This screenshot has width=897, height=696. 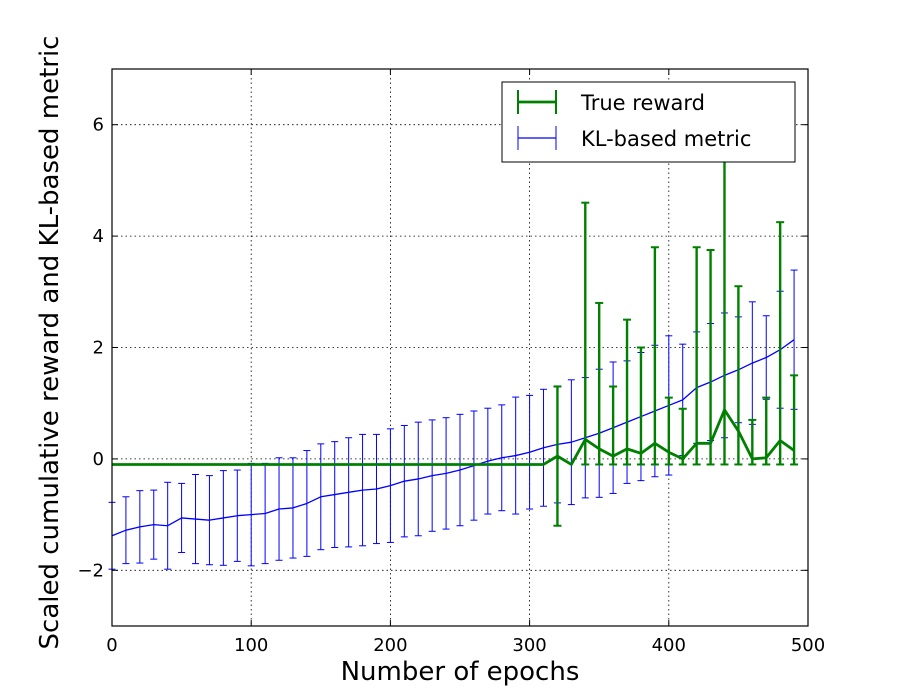 I want to click on x-tick-label: 300, so click(x=529, y=645).